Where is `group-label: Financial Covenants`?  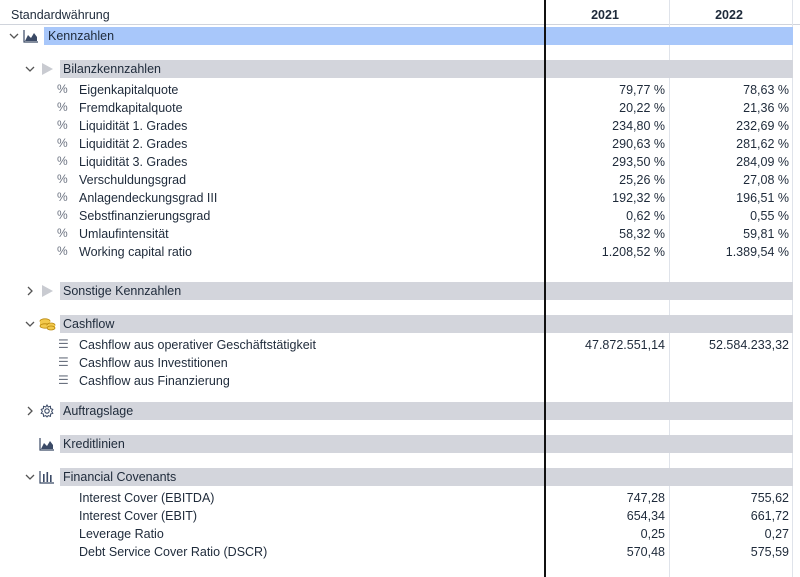
group-label: Financial Covenants is located at coordinates (120, 477).